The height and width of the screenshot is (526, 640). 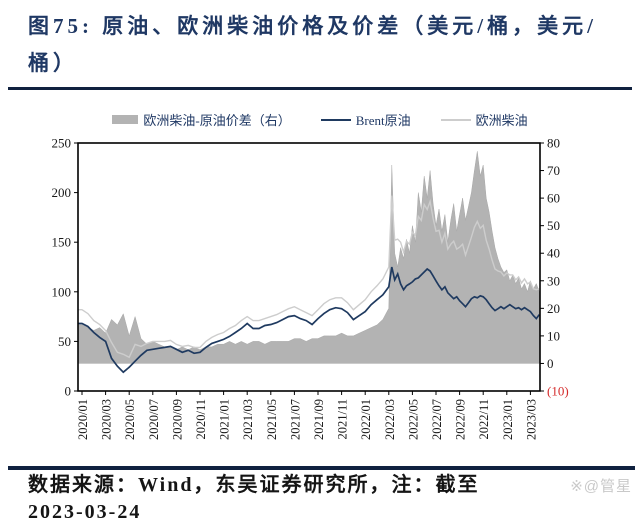 What do you see at coordinates (154, 419) in the screenshot?
I see `x-tick-label: 2020/07` at bounding box center [154, 419].